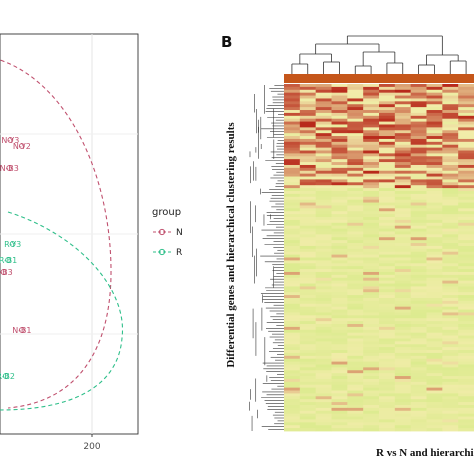 The image size is (474, 474). I want to click on point-label-r-y3: R-Y3, so click(12, 244).